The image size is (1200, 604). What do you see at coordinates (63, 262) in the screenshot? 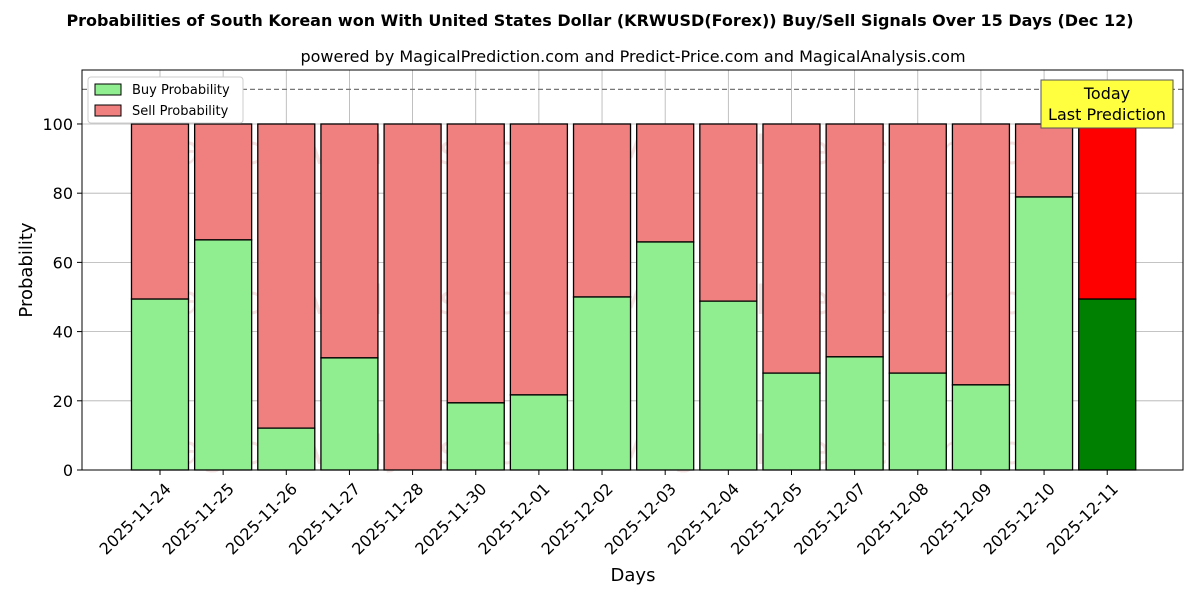
I see `y-tick-label: 60` at bounding box center [63, 262].